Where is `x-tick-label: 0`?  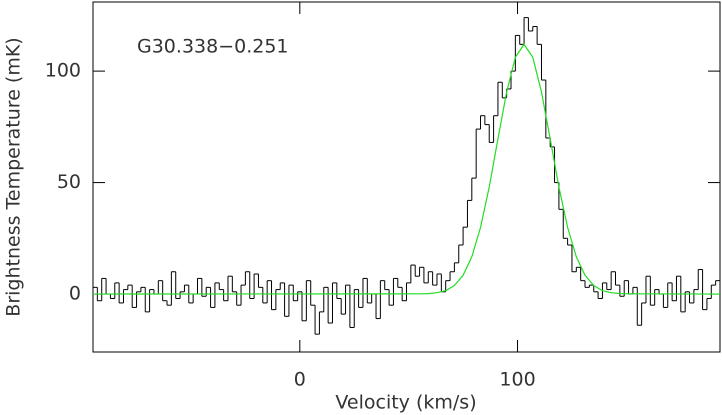
x-tick-label: 0 is located at coordinates (300, 380).